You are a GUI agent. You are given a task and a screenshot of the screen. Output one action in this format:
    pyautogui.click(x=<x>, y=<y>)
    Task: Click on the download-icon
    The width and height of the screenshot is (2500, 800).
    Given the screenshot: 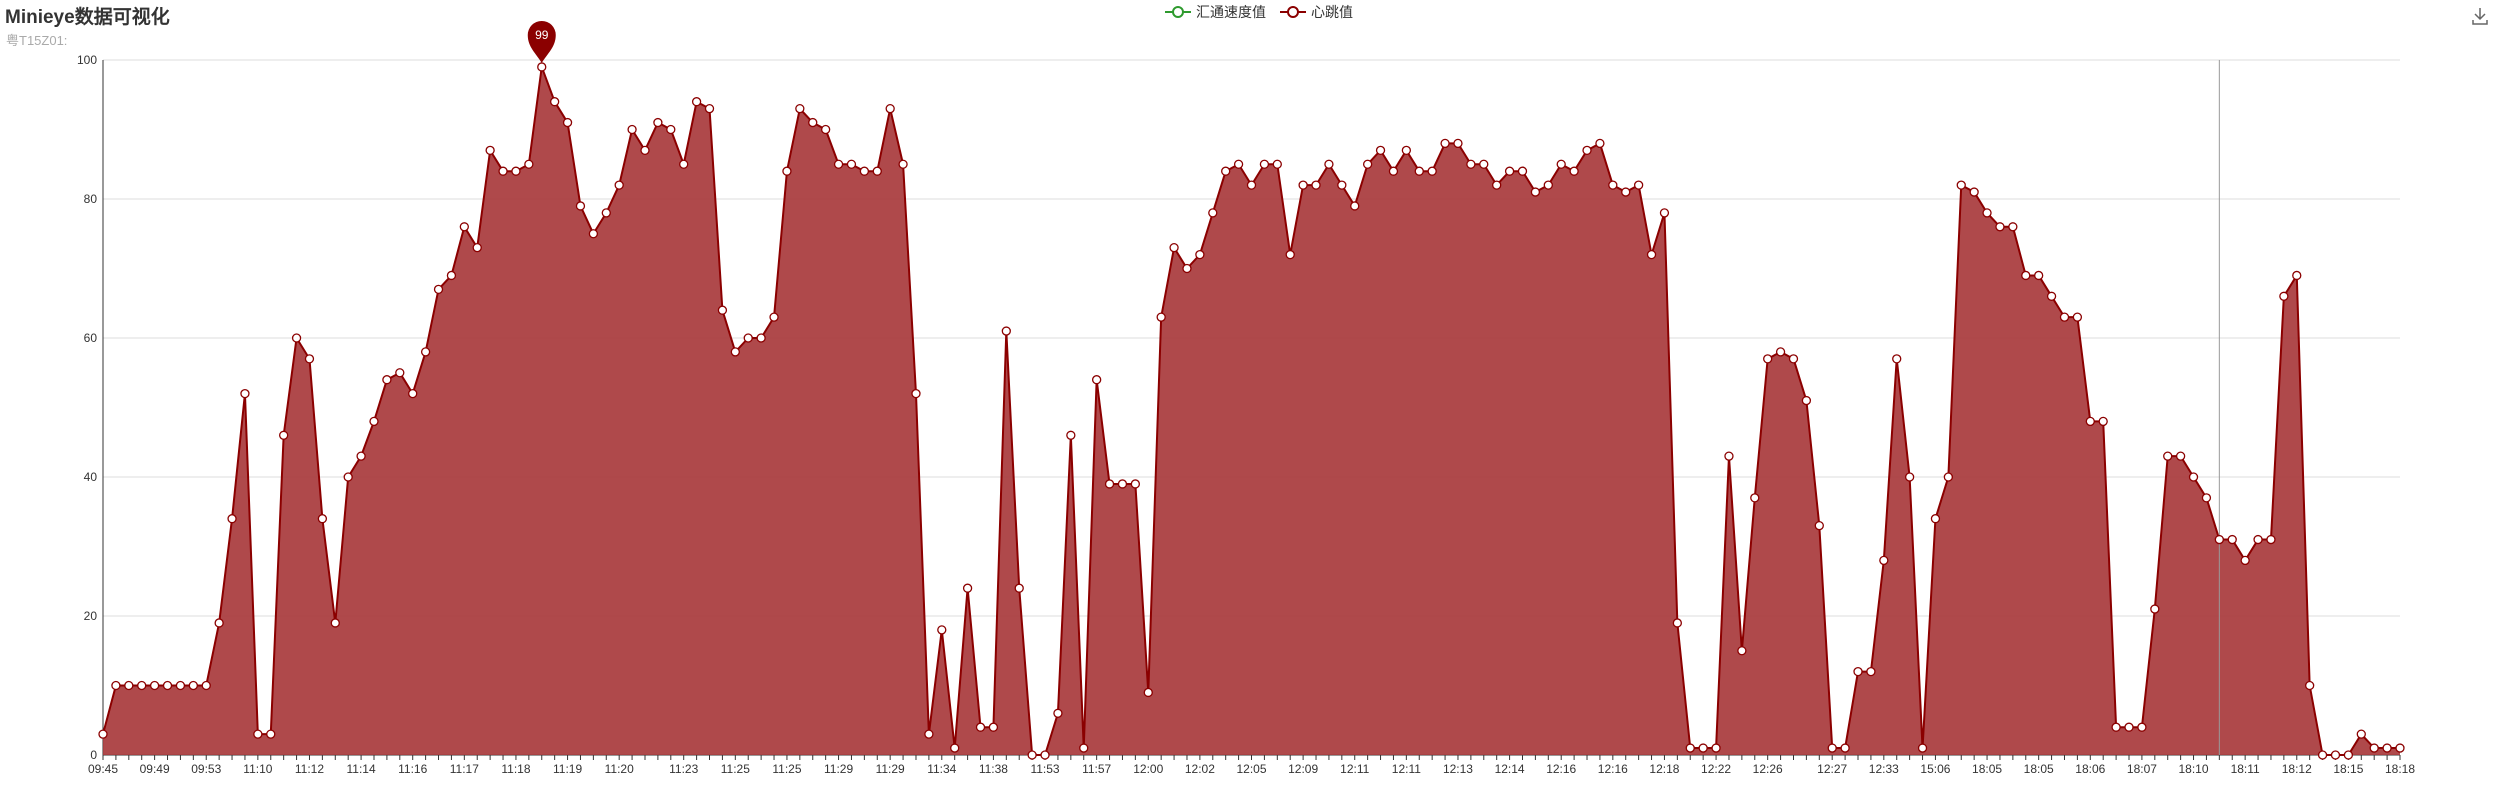 What is the action you would take?
    pyautogui.click(x=2480, y=16)
    